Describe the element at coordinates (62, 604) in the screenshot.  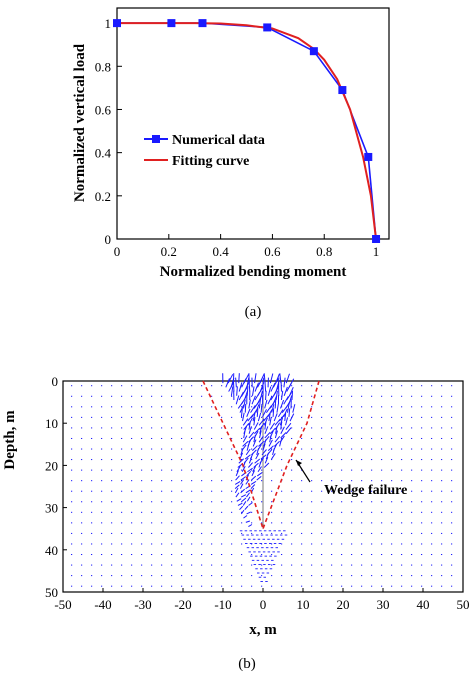
I see `x-tick-label-b: -50` at that location.